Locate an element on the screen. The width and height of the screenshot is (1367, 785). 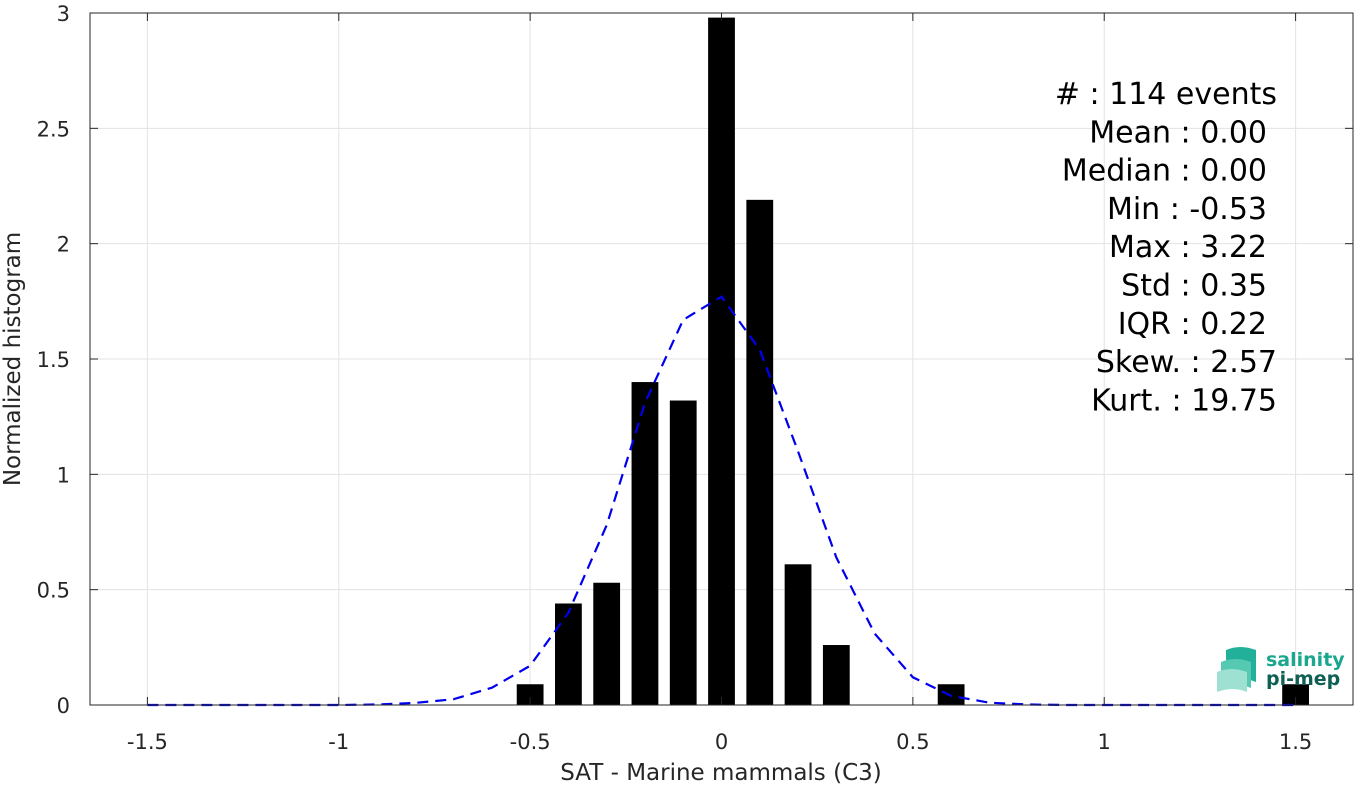
logo-text-salinity: salinity is located at coordinates (1305, 660).